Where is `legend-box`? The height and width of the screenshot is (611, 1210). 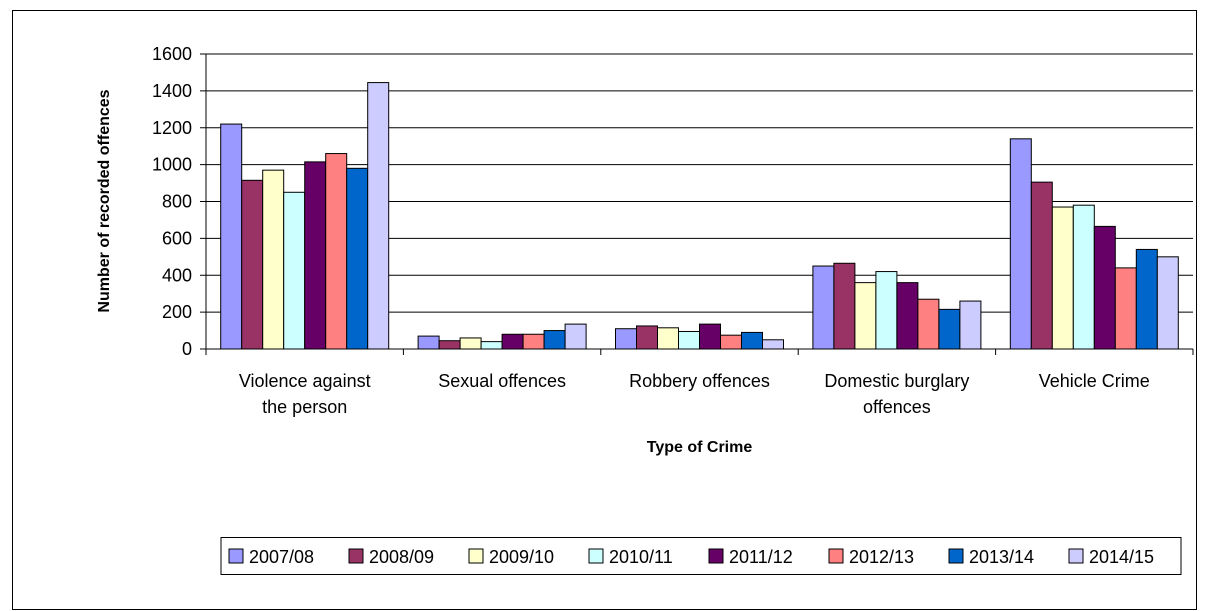 legend-box is located at coordinates (701, 556).